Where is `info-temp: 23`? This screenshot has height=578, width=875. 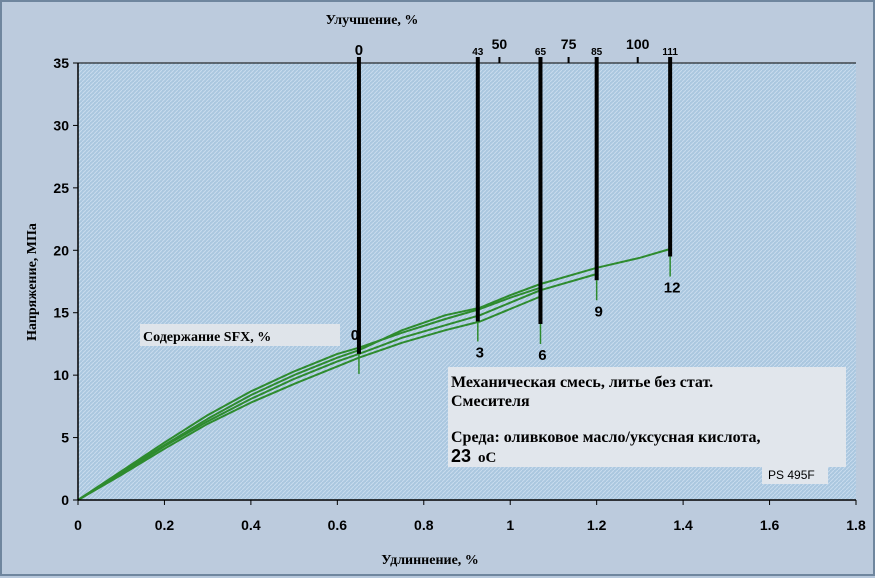 info-temp: 23 is located at coordinates (461, 456).